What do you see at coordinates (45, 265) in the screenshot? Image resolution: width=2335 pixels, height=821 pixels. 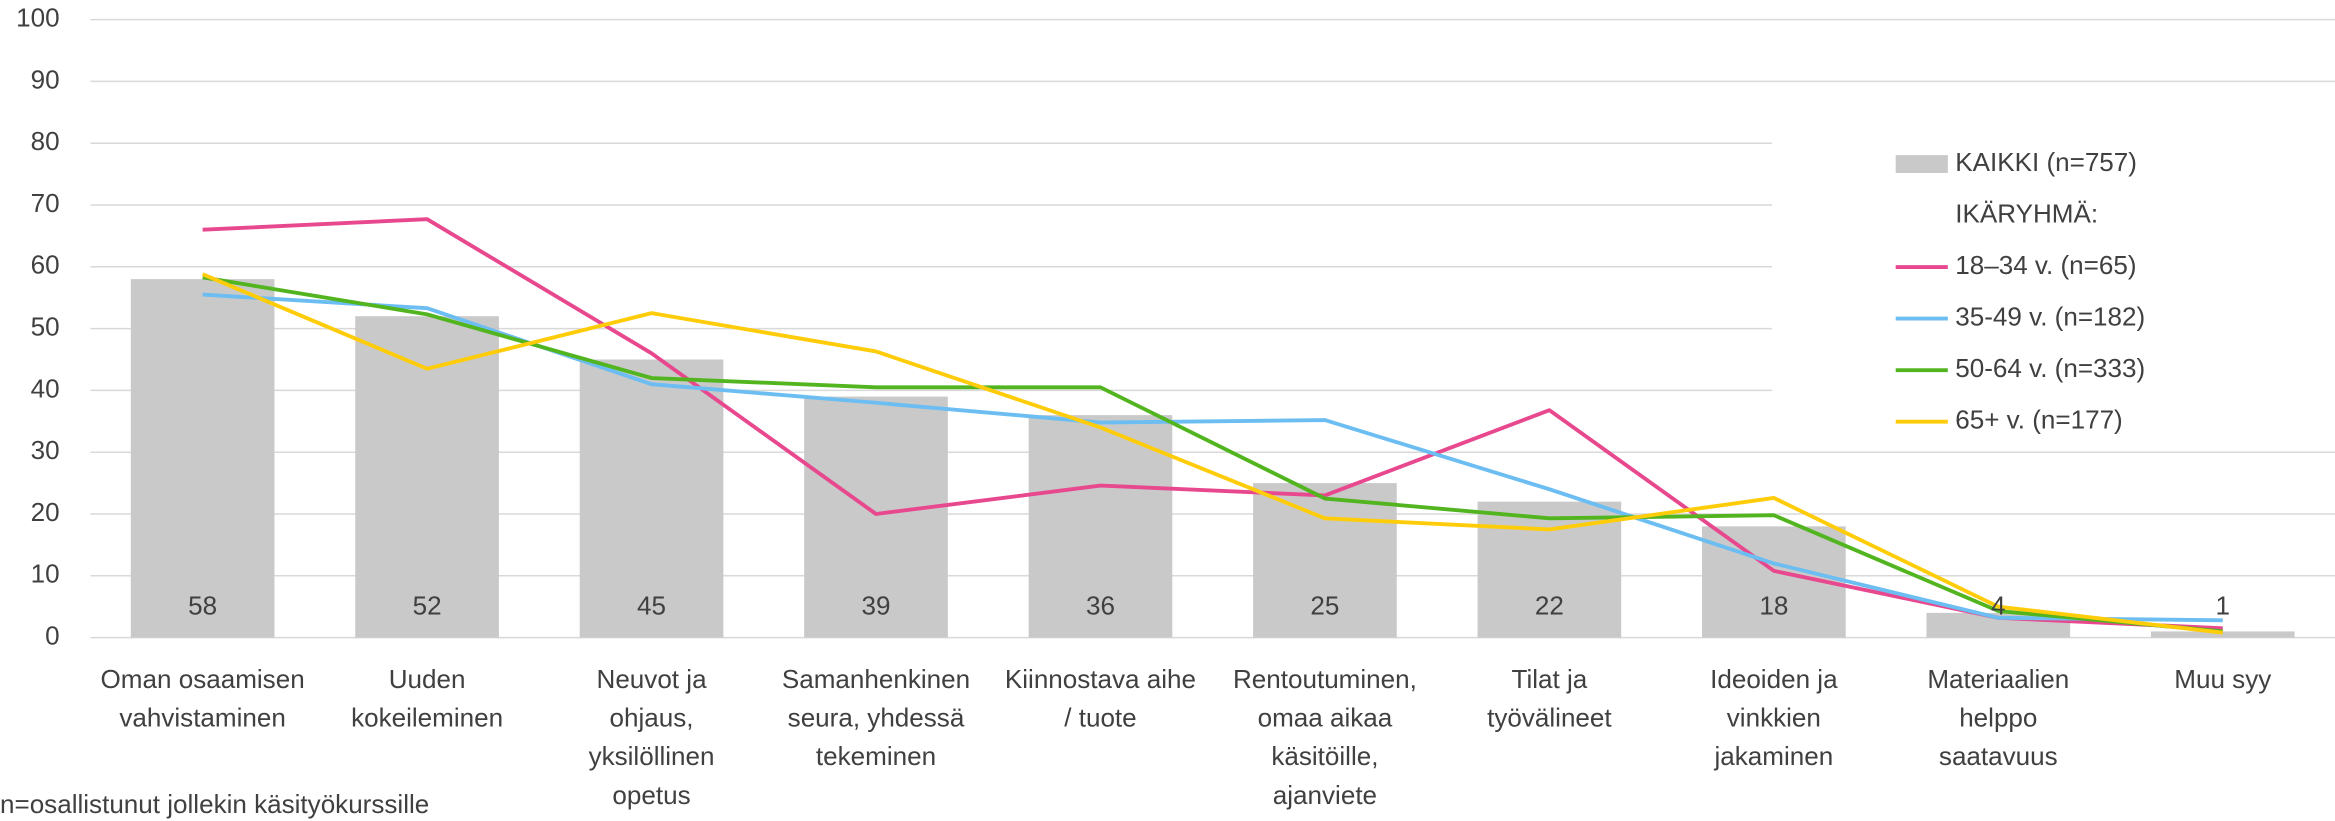 I see `y-tick-label: 60` at bounding box center [45, 265].